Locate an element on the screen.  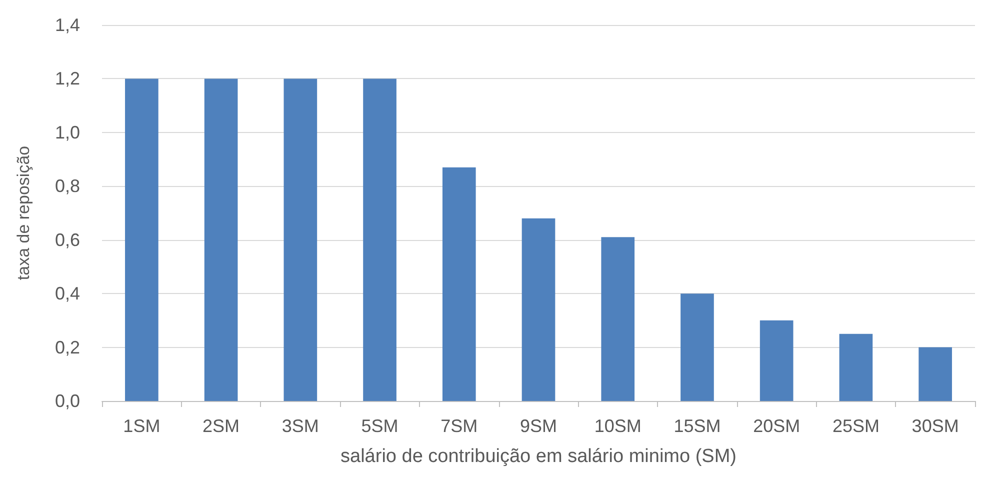
x-tick-label: 10SM is located at coordinates (618, 426).